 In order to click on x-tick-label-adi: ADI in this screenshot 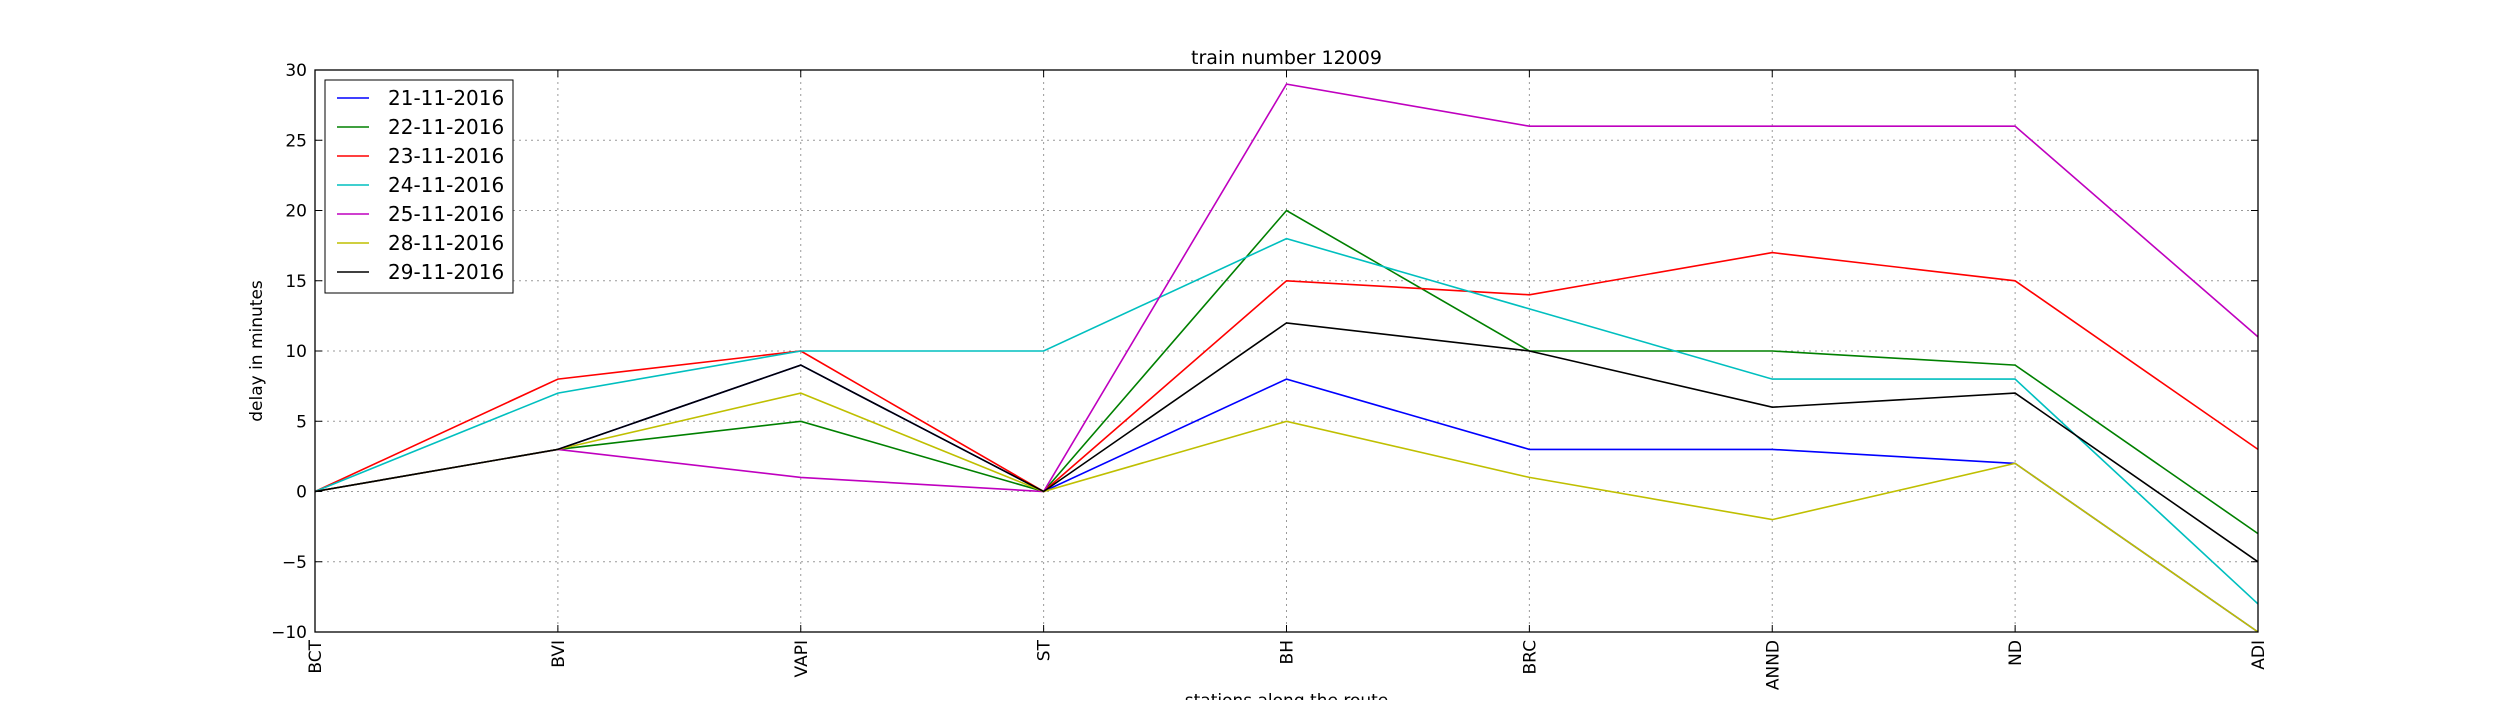, I will do `click(2259, 655)`.